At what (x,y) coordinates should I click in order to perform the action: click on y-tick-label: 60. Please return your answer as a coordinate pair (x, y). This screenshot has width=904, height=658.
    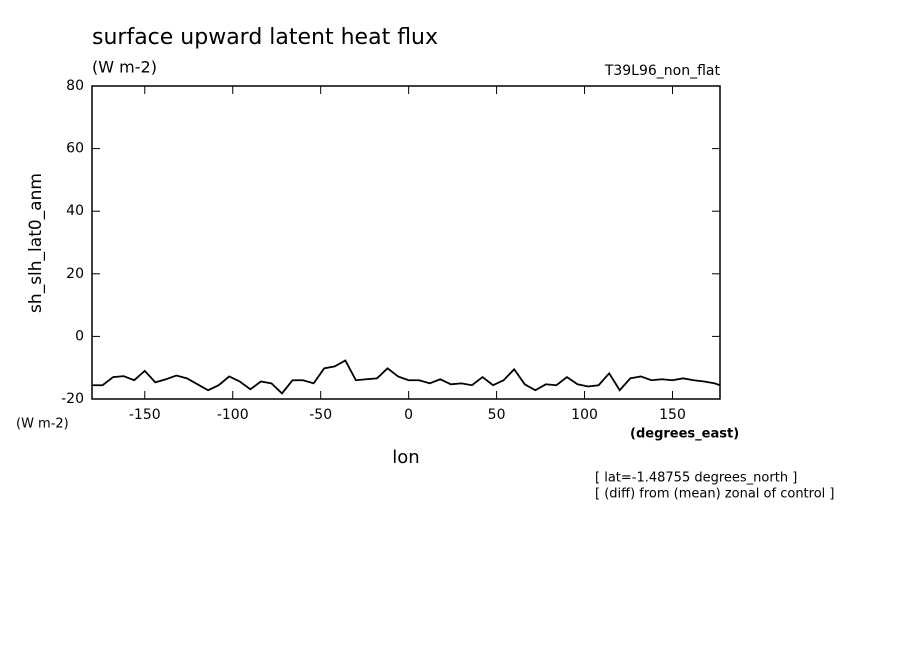
    Looking at the image, I should click on (75, 149).